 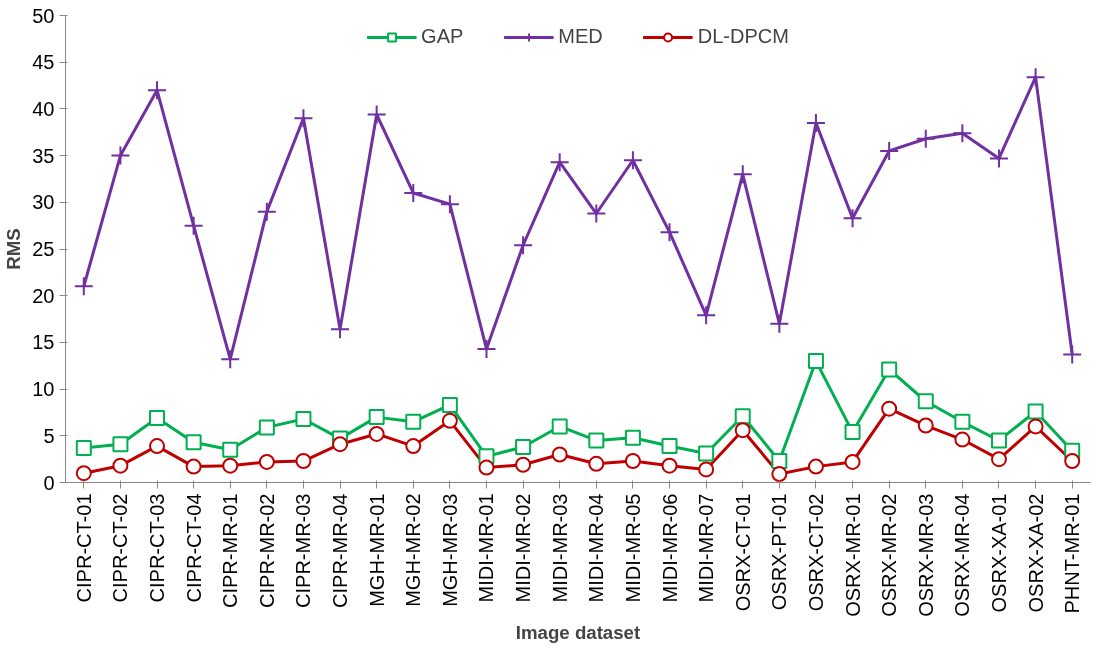 What do you see at coordinates (43, 202) in the screenshot?
I see `y-tick-label: 30` at bounding box center [43, 202].